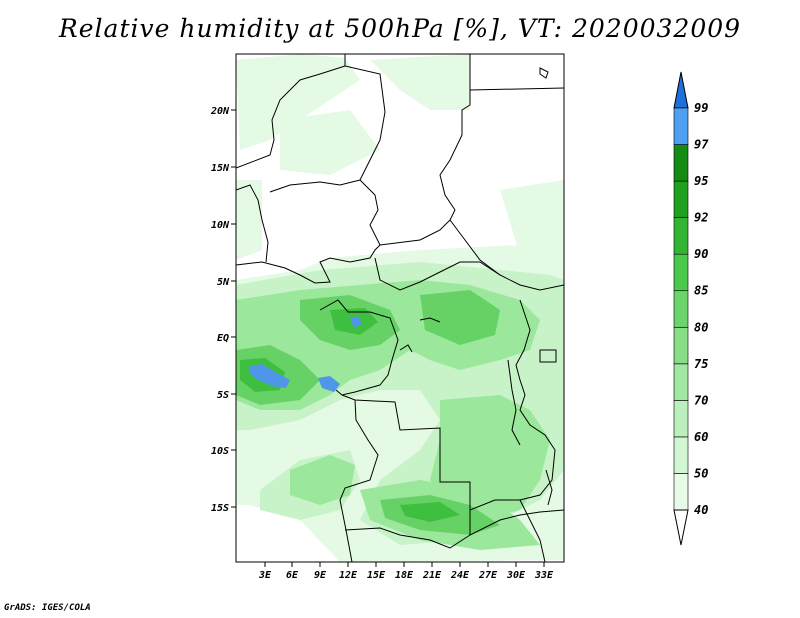  Describe the element at coordinates (701, 327) in the screenshot. I see `colorbar-label: 80` at that location.